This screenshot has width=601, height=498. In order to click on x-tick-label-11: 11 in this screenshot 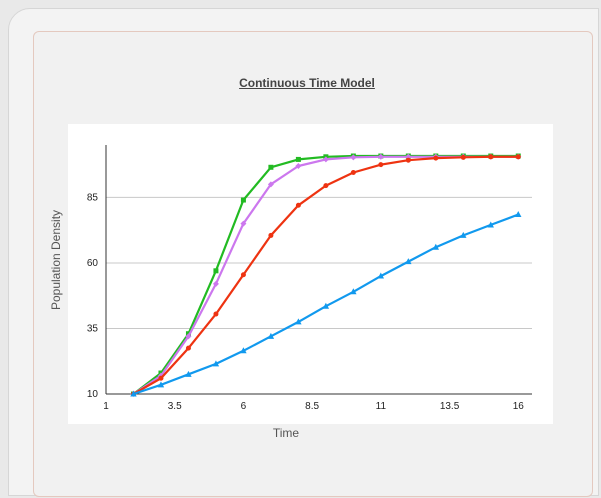, I will do `click(381, 406)`.